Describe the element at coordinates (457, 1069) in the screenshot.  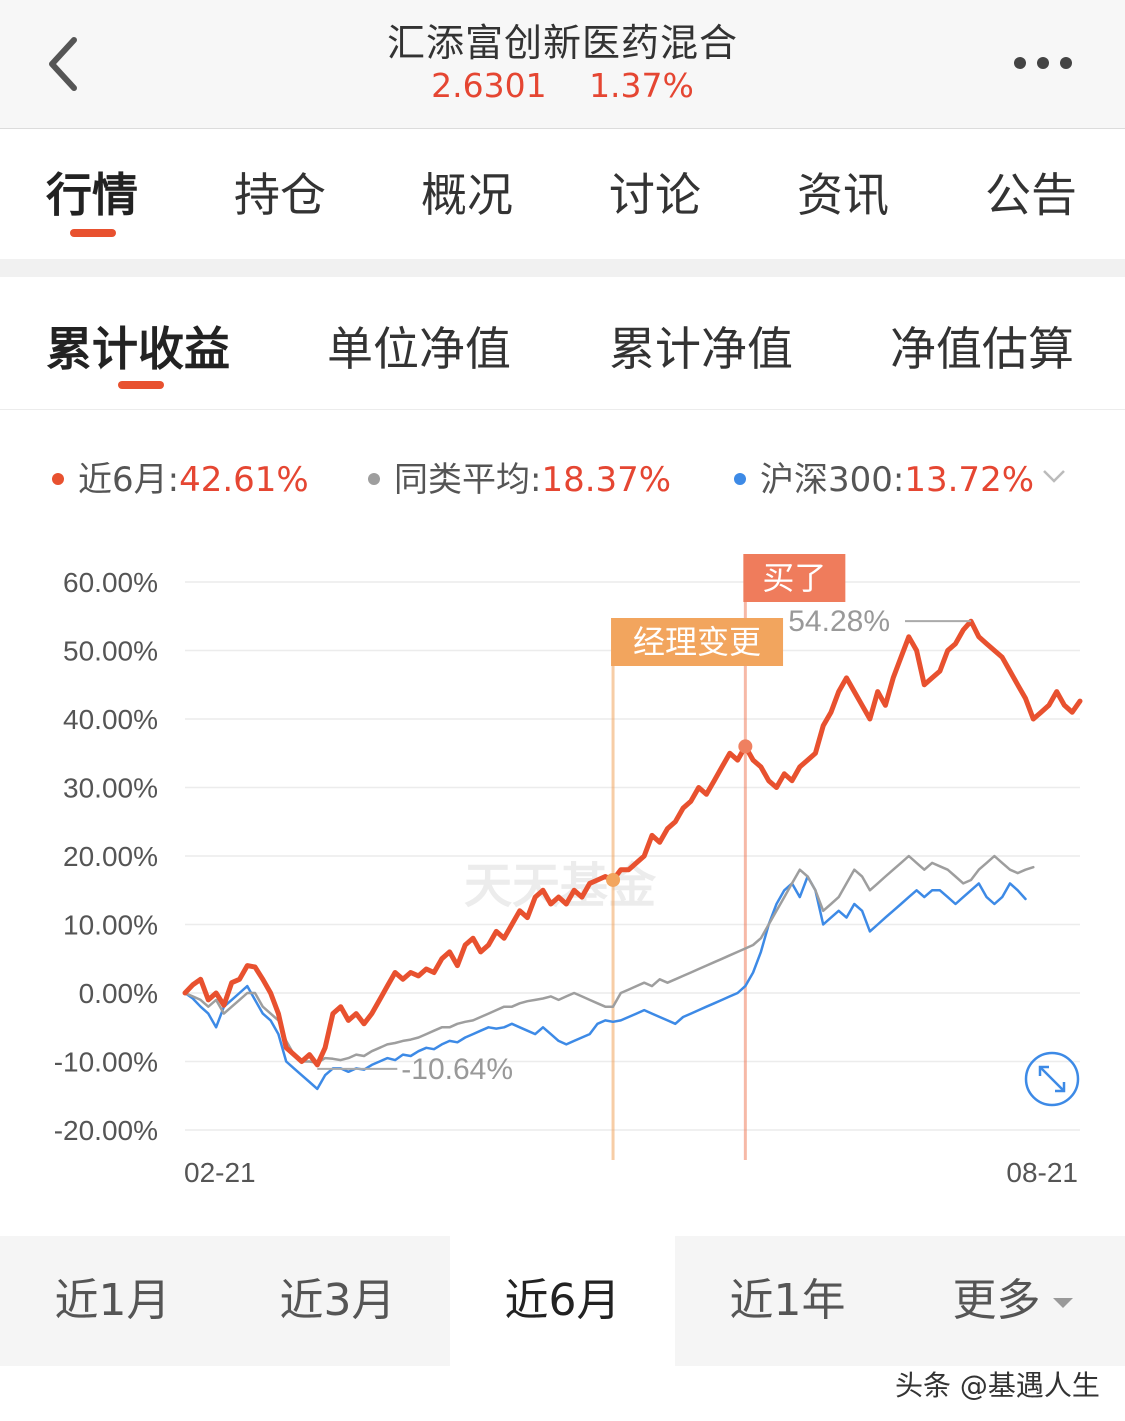
I see `min-value-label: -10.64%` at that location.